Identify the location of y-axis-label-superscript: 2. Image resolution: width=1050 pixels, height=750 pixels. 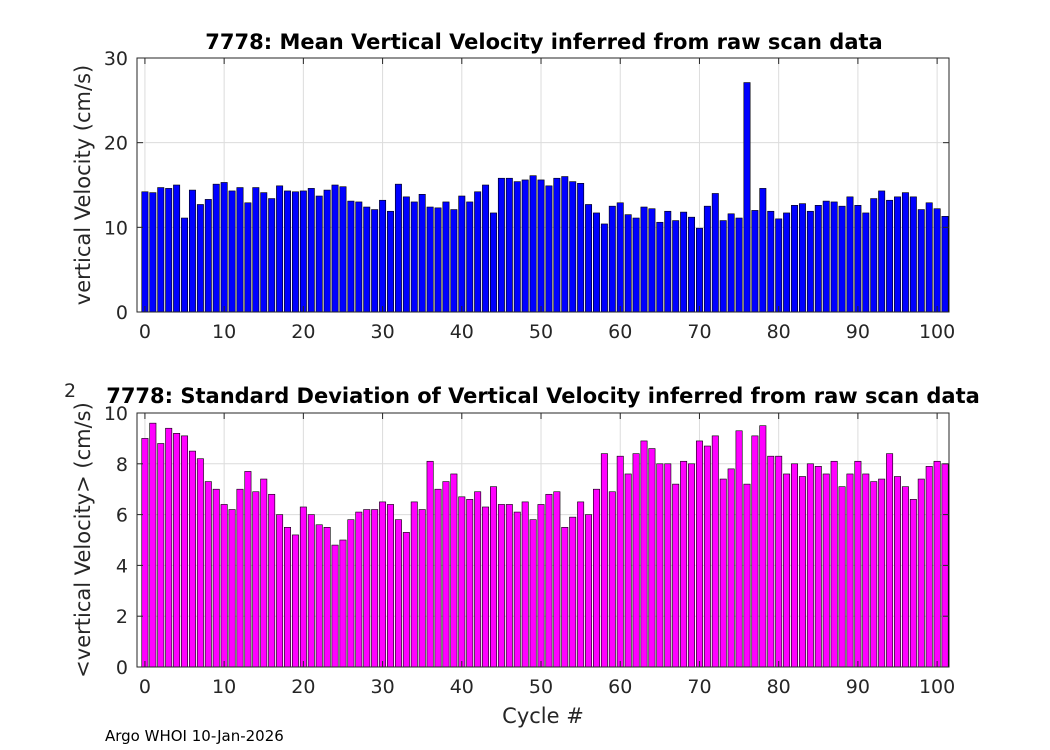
(70, 391).